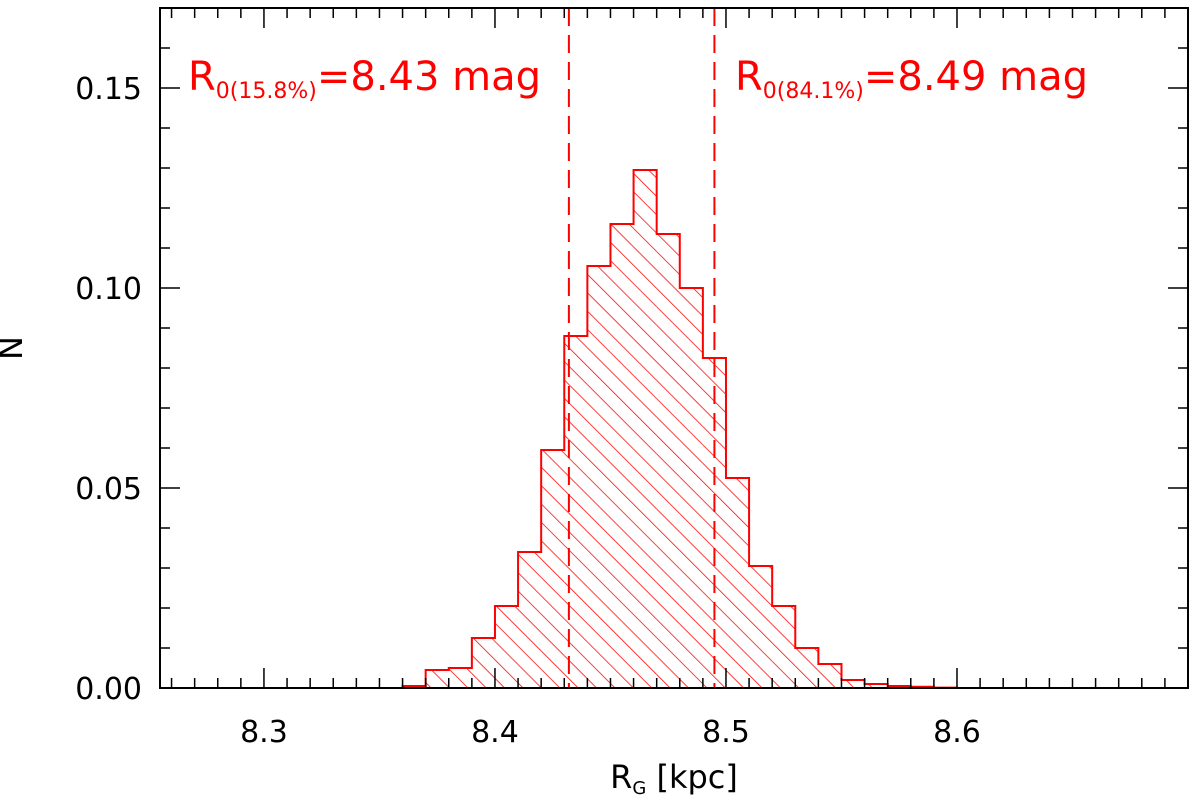 The height and width of the screenshot is (804, 1200). Describe the element at coordinates (108, 289) in the screenshot. I see `y-tick-label: 0.10` at that location.